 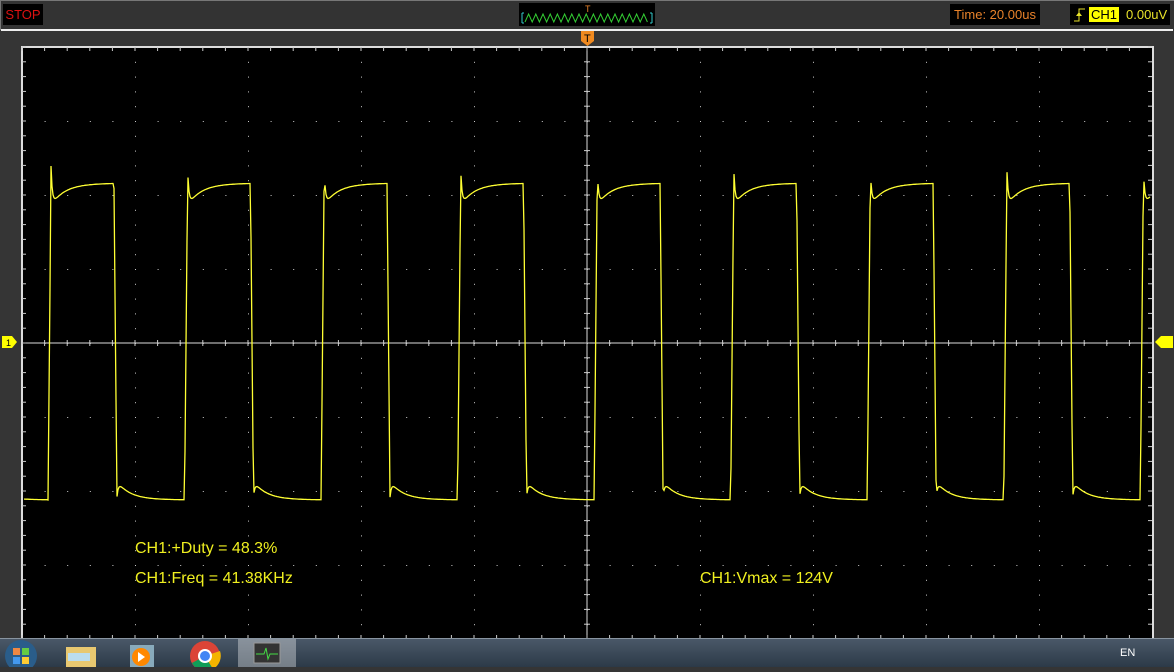 What do you see at coordinates (267, 653) in the screenshot?
I see `oscilloscope-app-button` at bounding box center [267, 653].